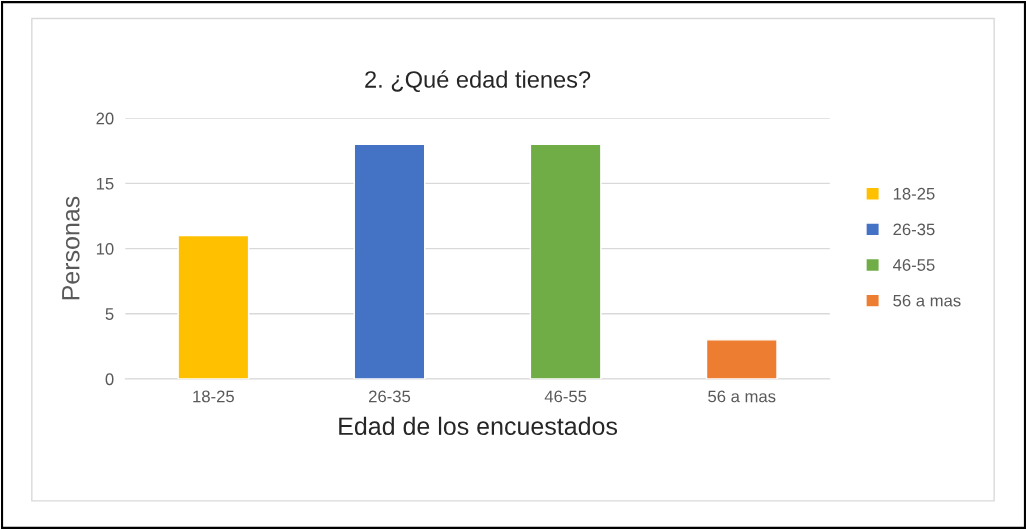 The image size is (1027, 530). What do you see at coordinates (390, 396) in the screenshot?
I see `x-tick-label: 26-35` at bounding box center [390, 396].